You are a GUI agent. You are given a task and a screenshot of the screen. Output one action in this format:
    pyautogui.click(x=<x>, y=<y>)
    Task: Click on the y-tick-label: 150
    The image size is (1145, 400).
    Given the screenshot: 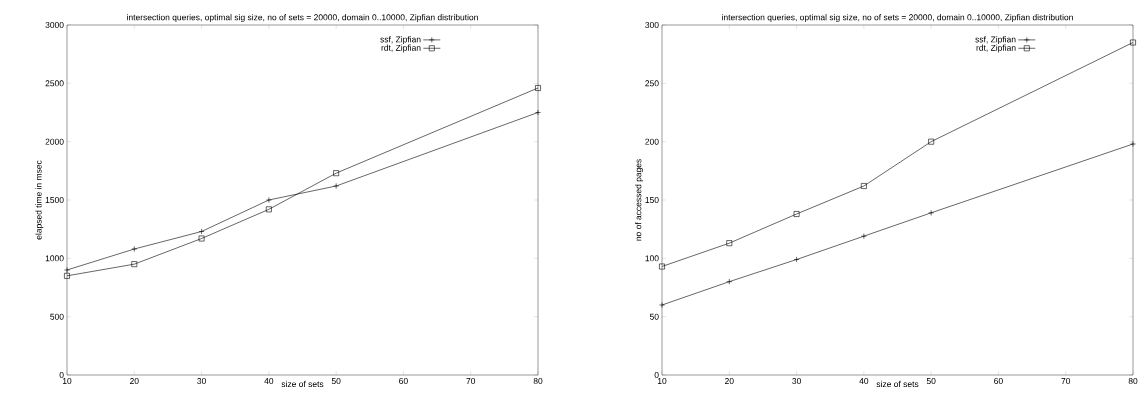 What is the action you would take?
    pyautogui.click(x=652, y=200)
    